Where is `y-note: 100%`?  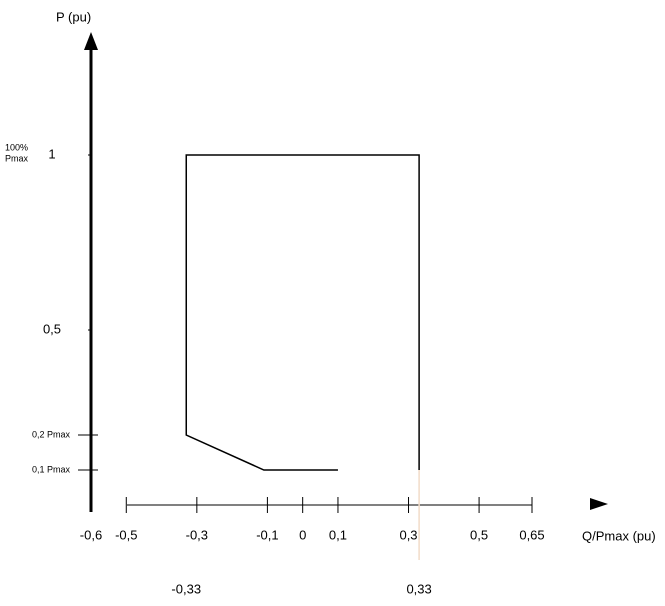
y-note: 100% is located at coordinates (16, 147).